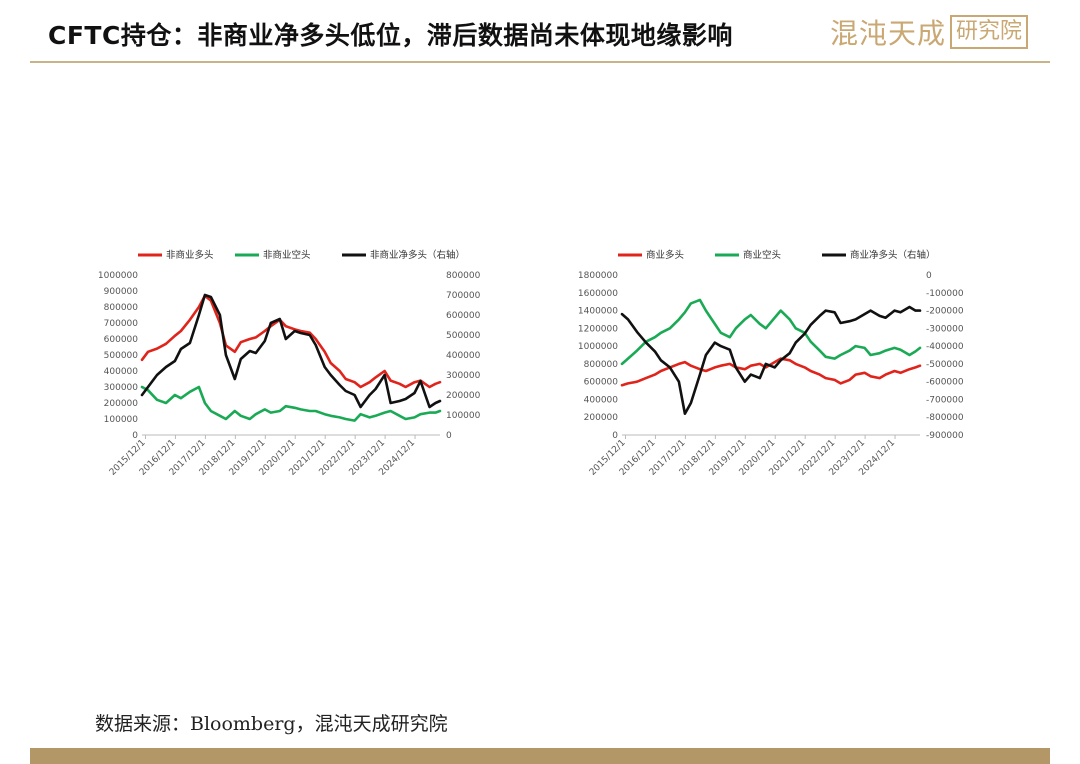 This screenshot has width=1080, height=764. I want to click on y-tick-right: -700000, so click(945, 400).